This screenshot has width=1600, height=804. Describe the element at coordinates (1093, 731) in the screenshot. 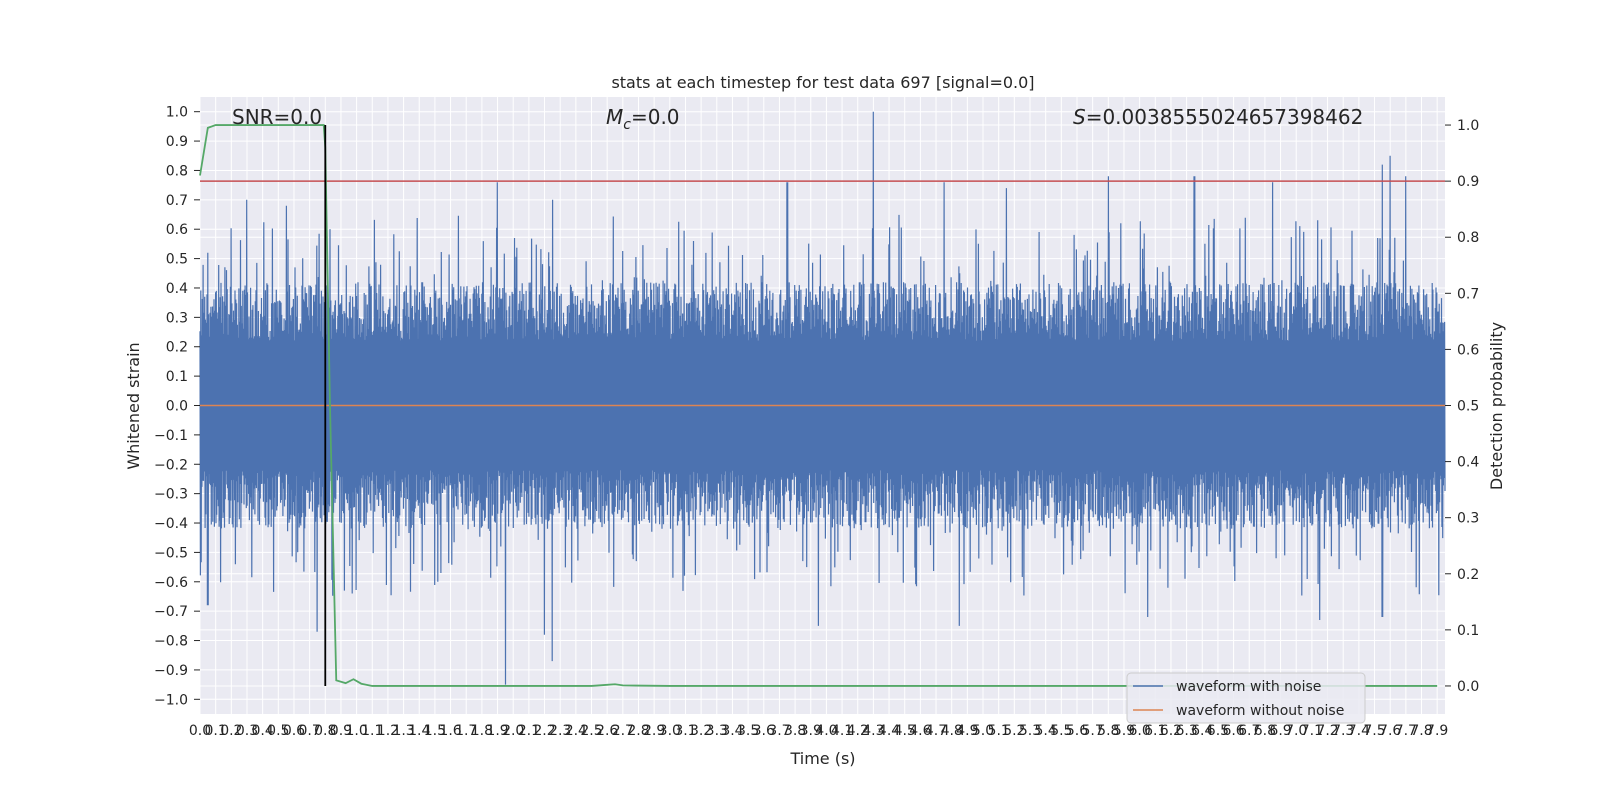

I see `x-tick-label: 5.7` at that location.